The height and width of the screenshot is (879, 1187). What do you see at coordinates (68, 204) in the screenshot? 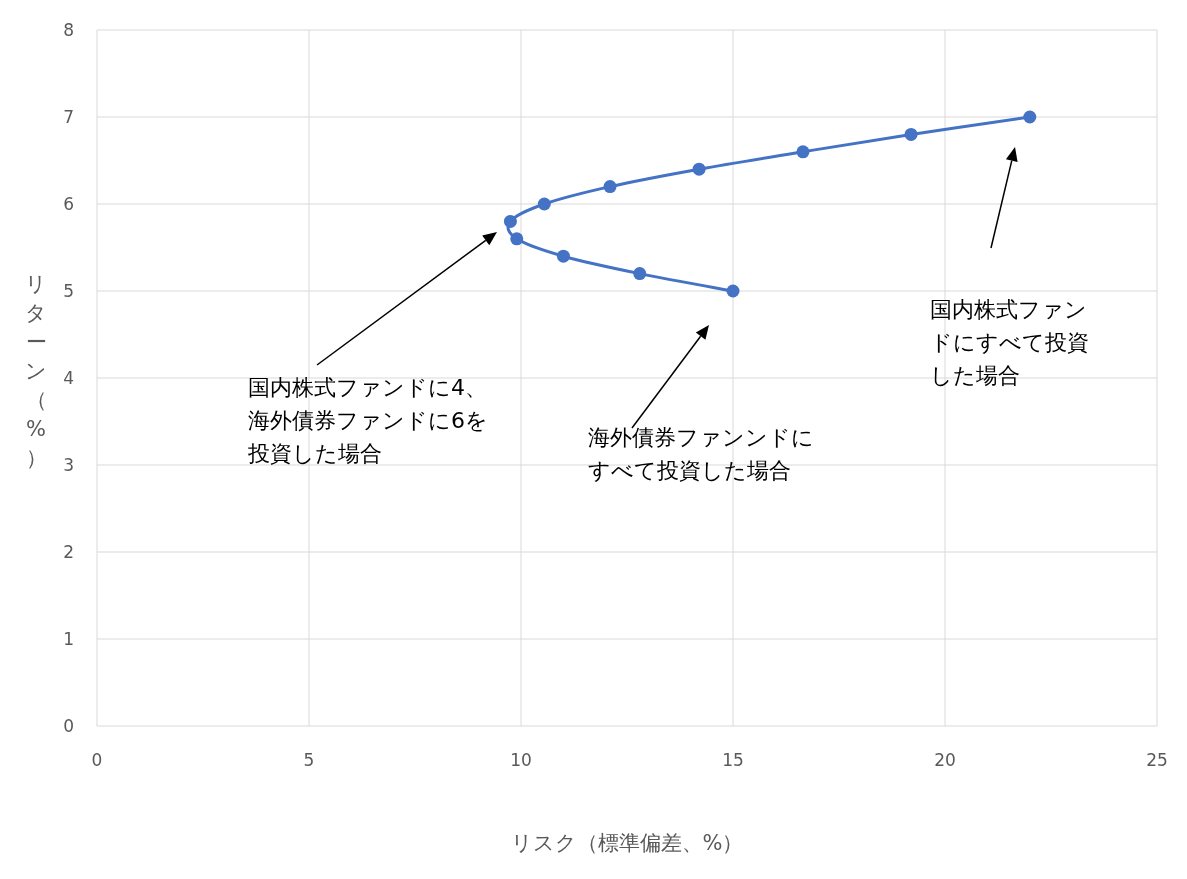
I see `y-tick-label: 6` at bounding box center [68, 204].